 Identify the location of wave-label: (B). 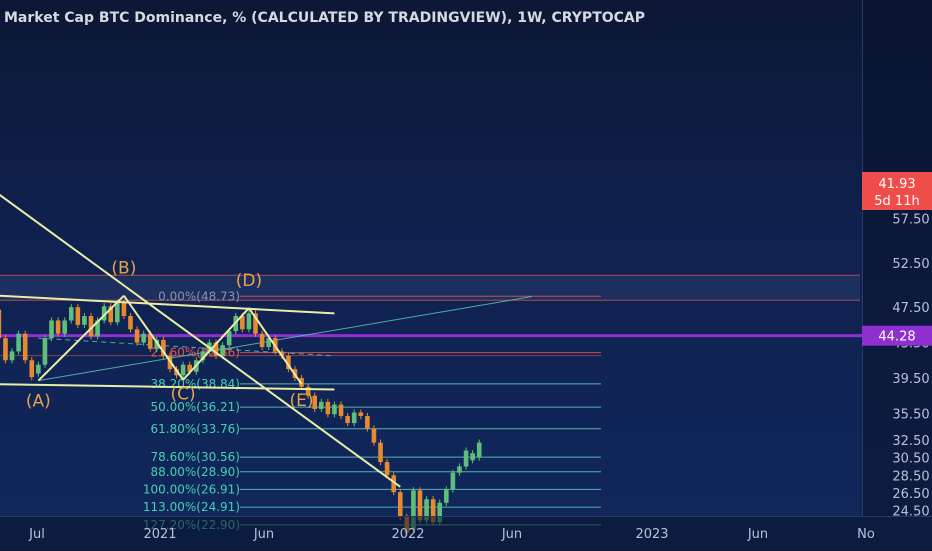
(123, 269).